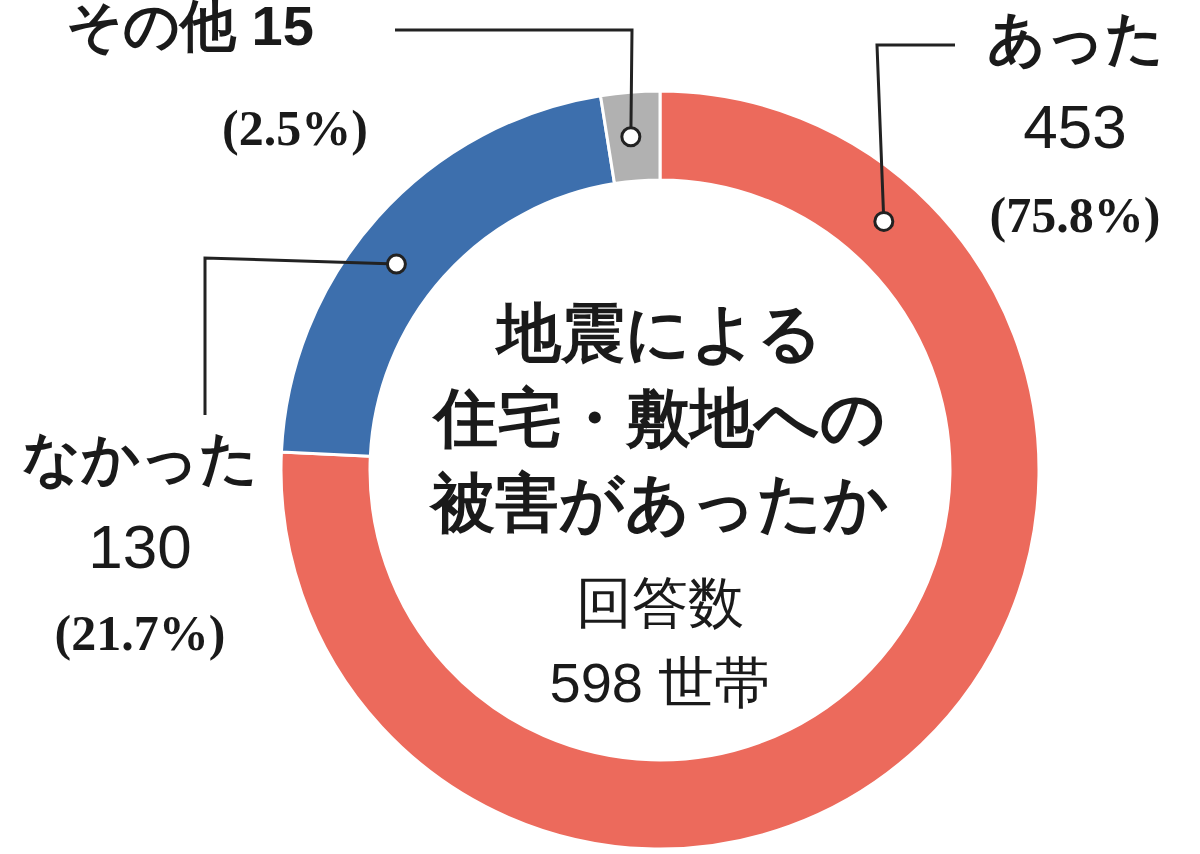  I want to click on title: 被害があったか, so click(660, 503).